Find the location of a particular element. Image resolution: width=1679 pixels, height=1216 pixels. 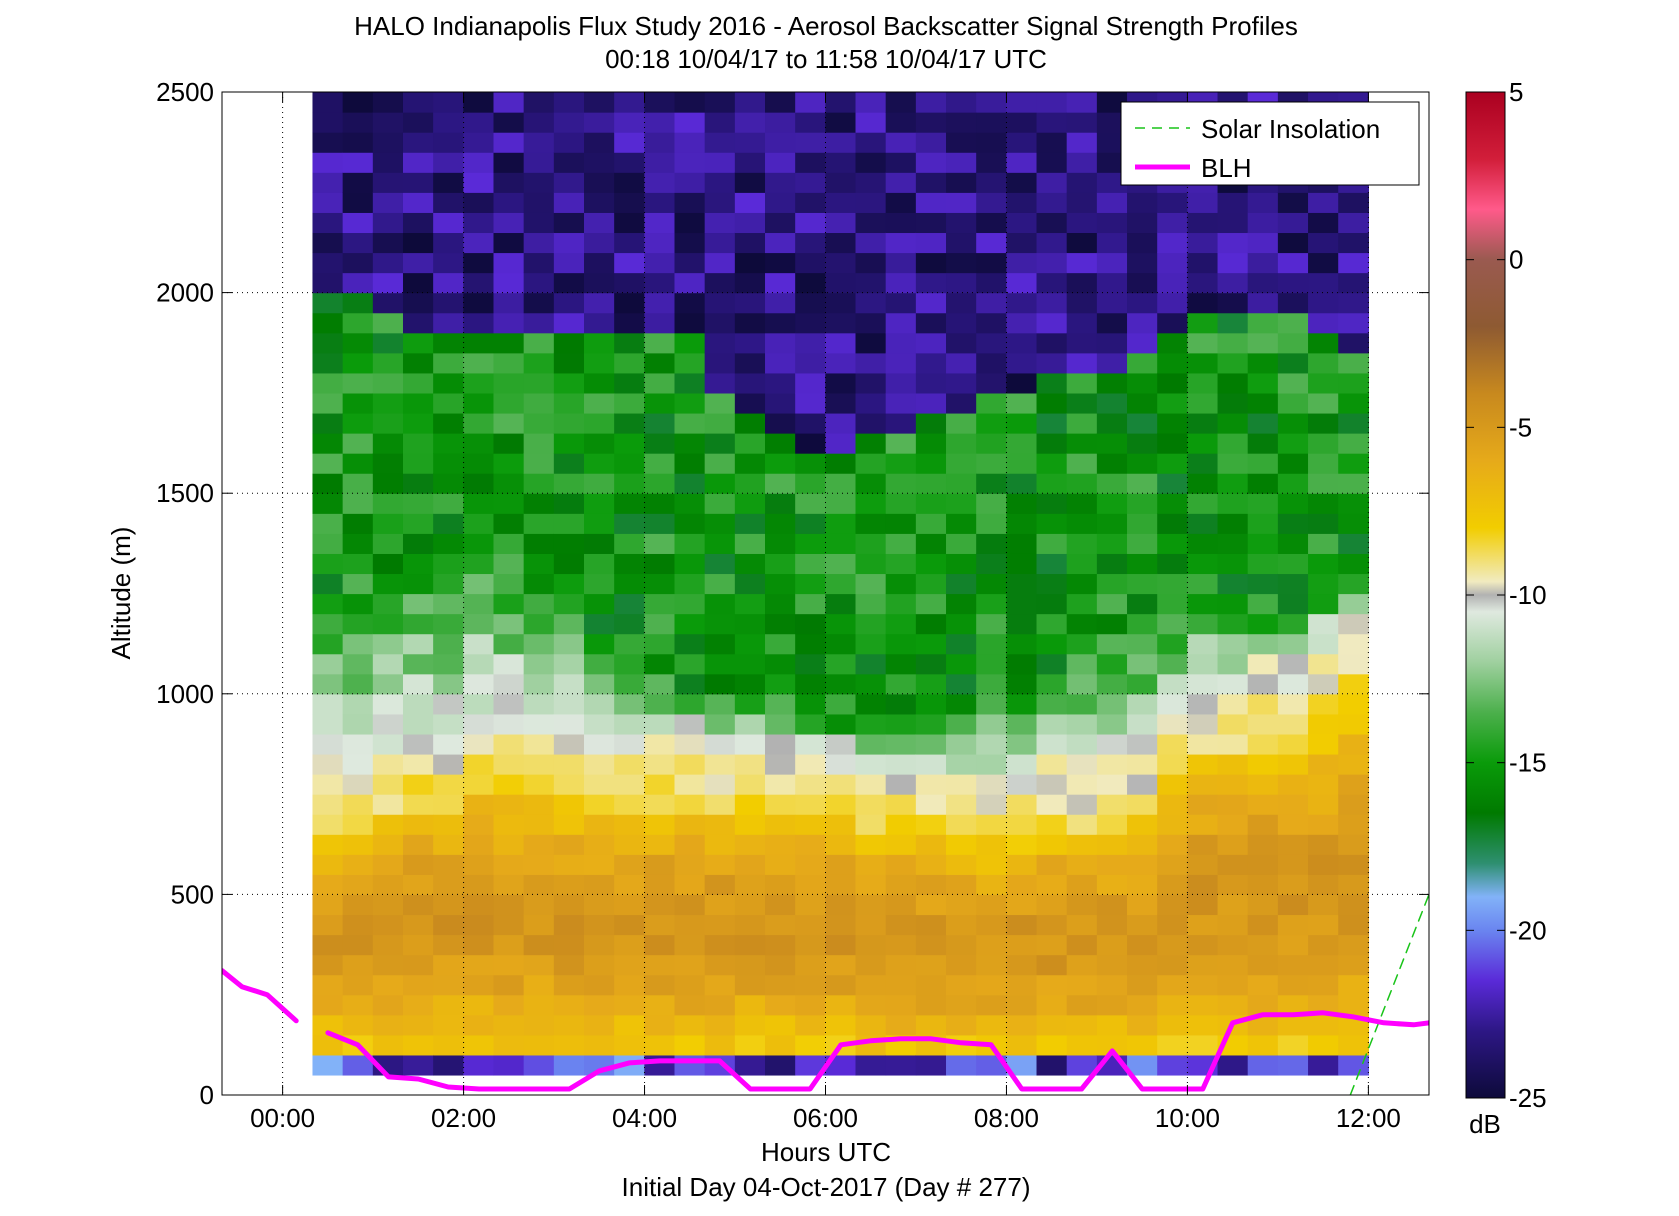

x-tick-label: 00:00 is located at coordinates (282, 1118).